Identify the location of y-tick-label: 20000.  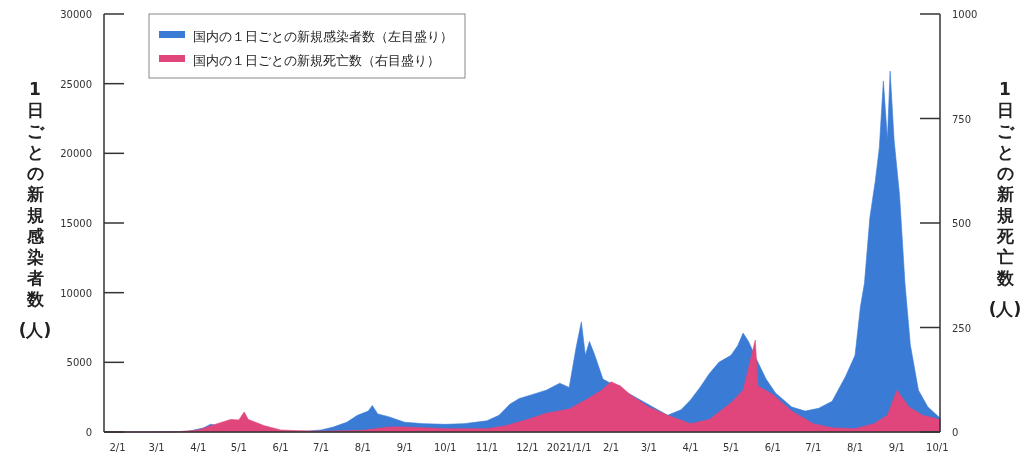
(76, 154).